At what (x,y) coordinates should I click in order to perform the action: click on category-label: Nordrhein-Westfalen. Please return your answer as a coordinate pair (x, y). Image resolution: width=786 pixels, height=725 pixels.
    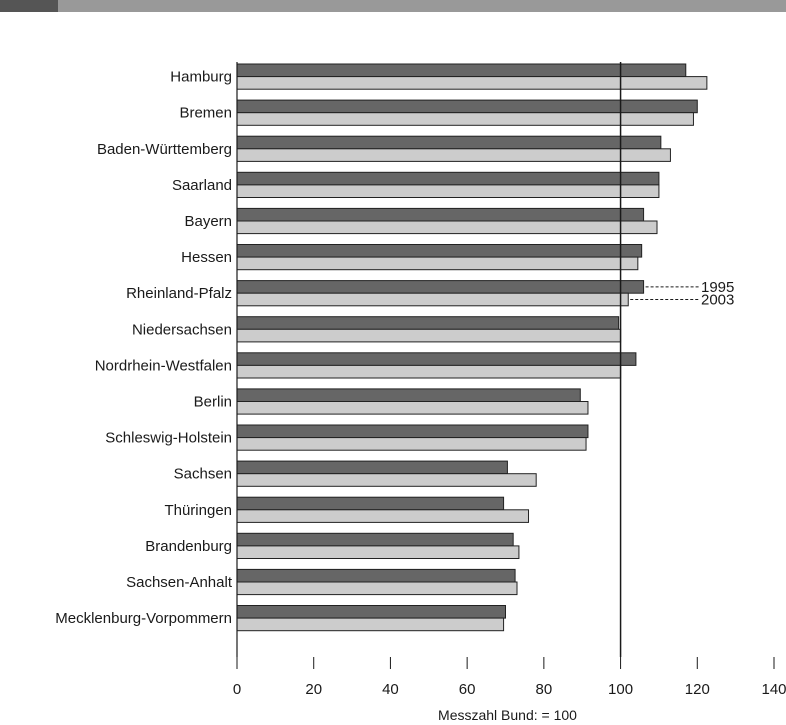
    Looking at the image, I should click on (163, 365).